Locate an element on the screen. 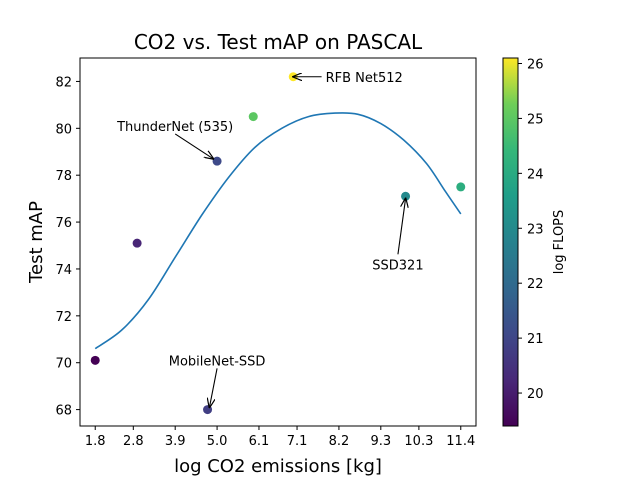 This screenshot has width=640, height=480. x-tick-label: 11.4 is located at coordinates (460, 441).